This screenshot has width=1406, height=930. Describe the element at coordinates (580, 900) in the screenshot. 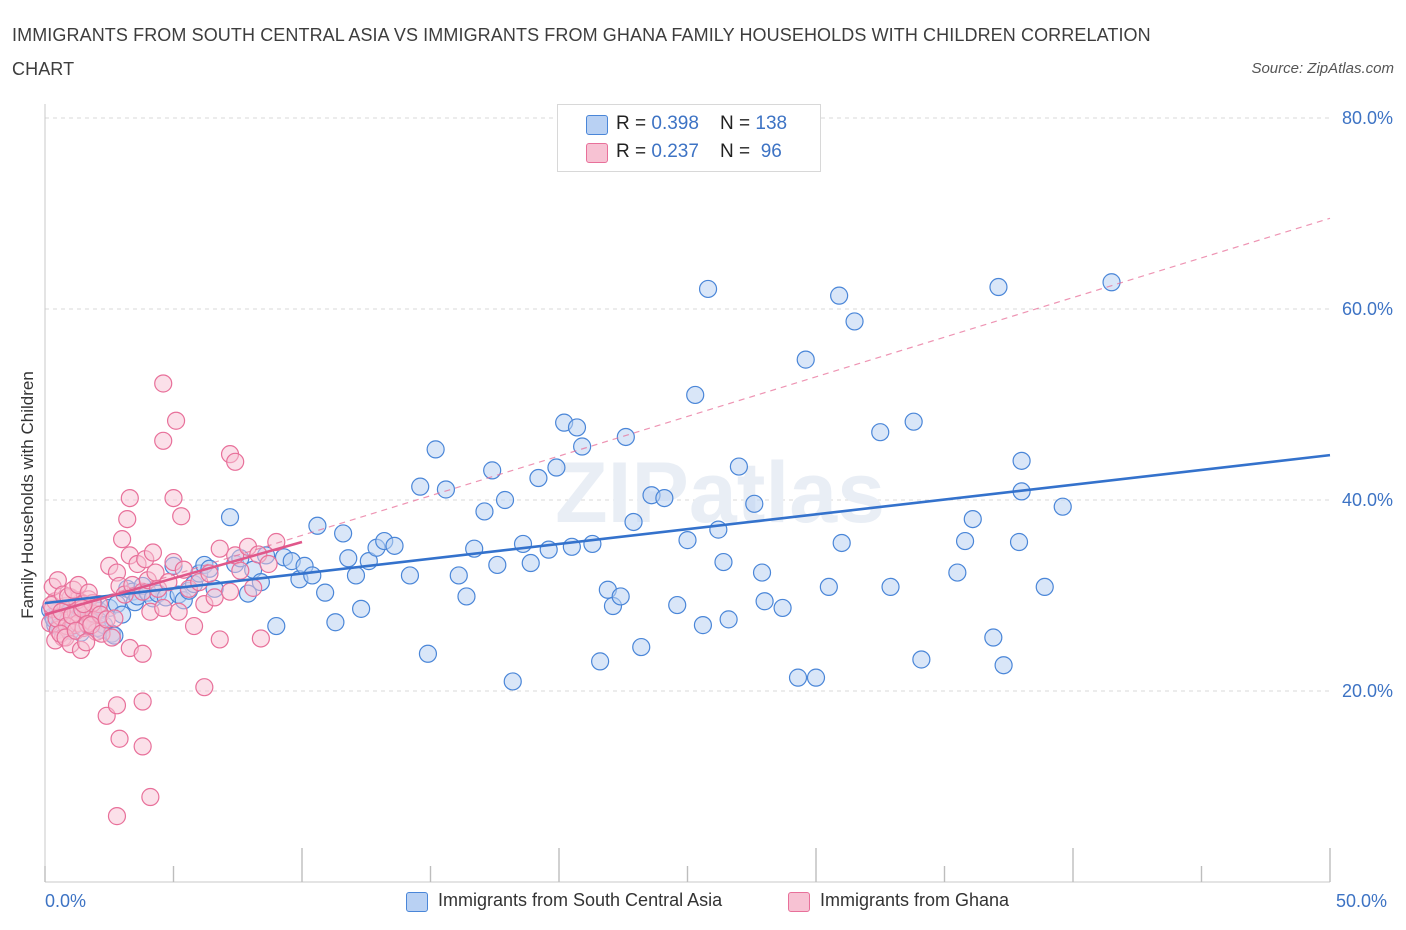

I see `bottom-legend-label-blue: Immigrants from South Central Asia` at that location.